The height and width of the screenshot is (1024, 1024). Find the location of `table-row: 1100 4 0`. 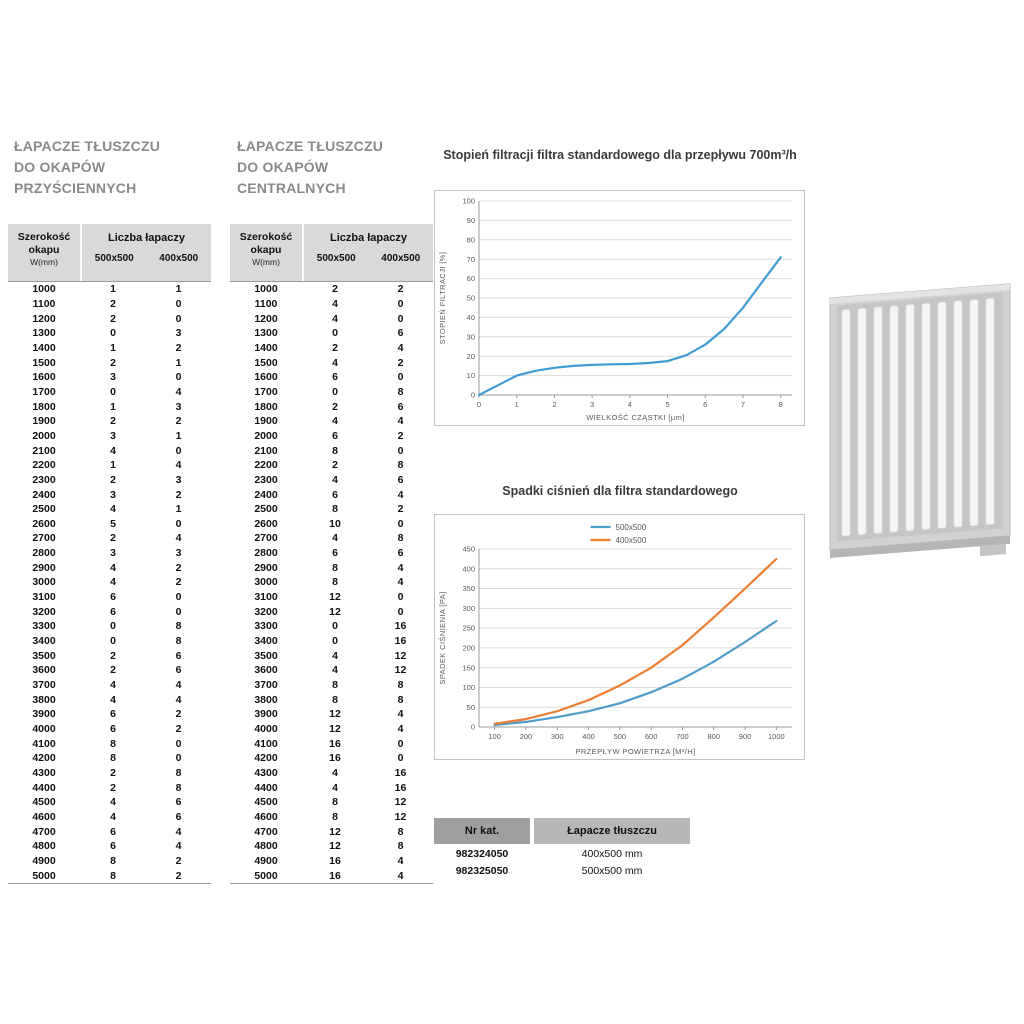

table-row: 1100 4 0 is located at coordinates (331, 304).